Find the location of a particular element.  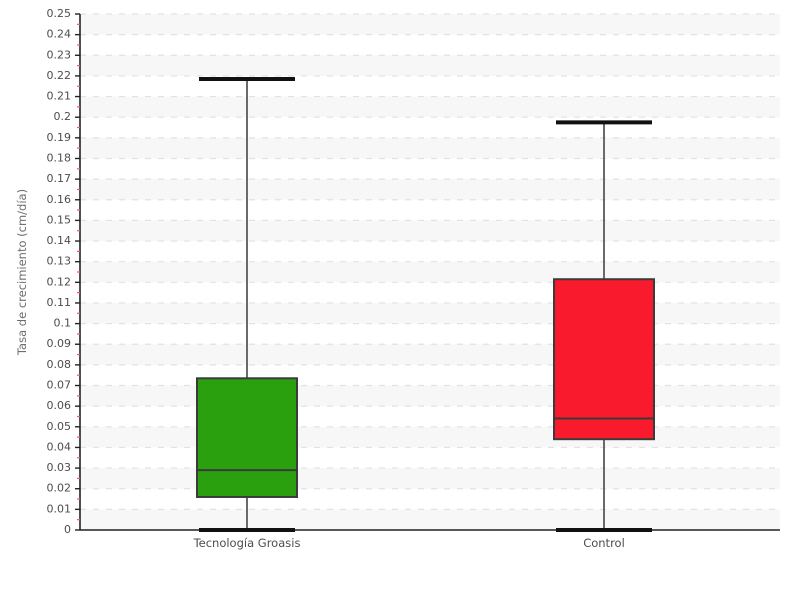

y-tick-label: 0.14 is located at coordinates (59, 240).